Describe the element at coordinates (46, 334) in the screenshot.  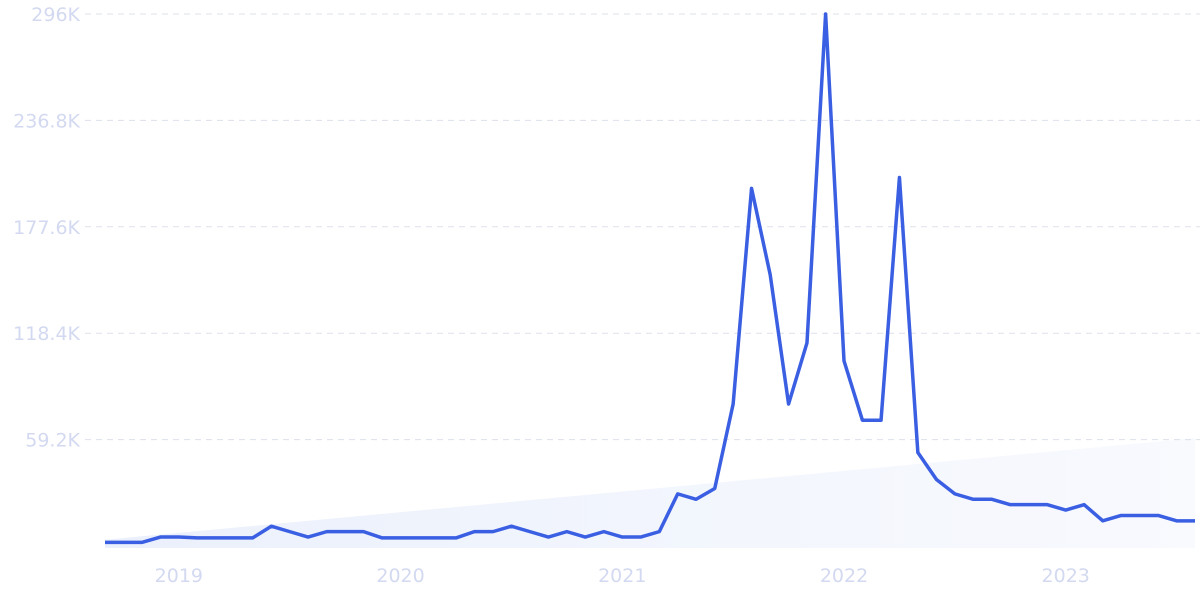
I see `y-tick-label: 118.4K` at that location.